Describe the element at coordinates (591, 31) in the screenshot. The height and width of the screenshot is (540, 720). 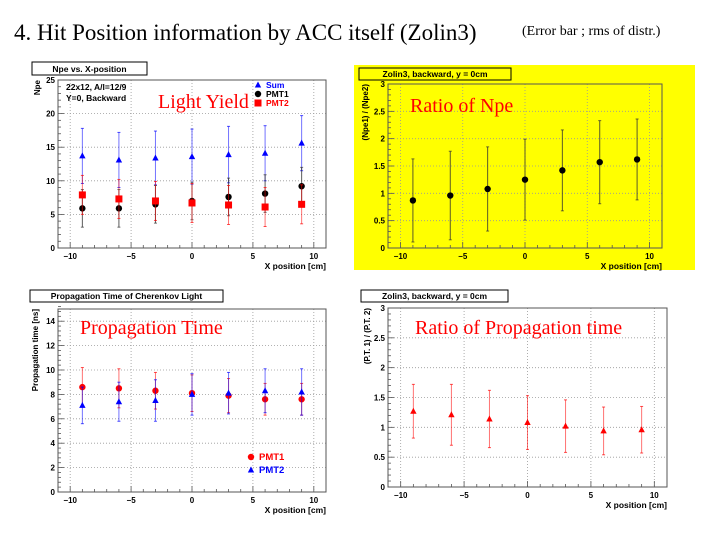
I see `slide-note: (Error bar ; rms of distr.)` at that location.